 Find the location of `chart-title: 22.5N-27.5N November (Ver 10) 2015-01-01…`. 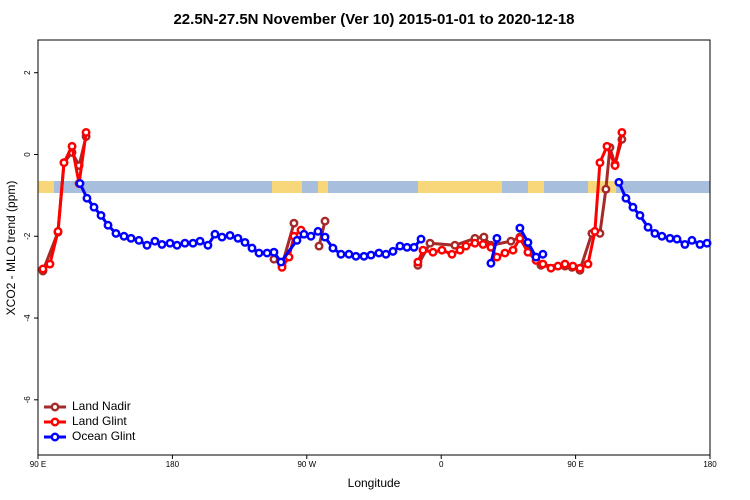

chart-title: 22.5N-27.5N November (Ver 10) 2015-01-01… is located at coordinates (373, 19).